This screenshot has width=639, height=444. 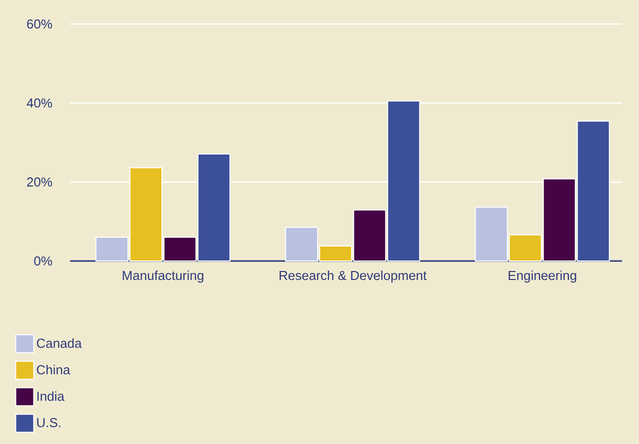 What do you see at coordinates (39, 182) in the screenshot?
I see `y-tick-label: 20%` at bounding box center [39, 182].